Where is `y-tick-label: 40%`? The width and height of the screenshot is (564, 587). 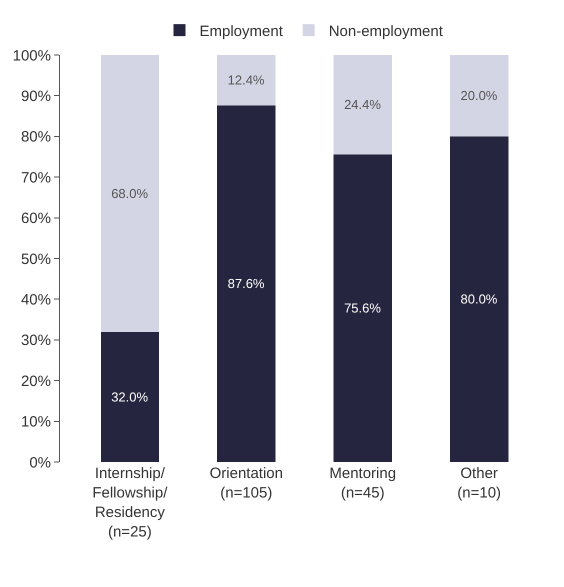
y-tick-label: 40% is located at coordinates (35, 299).